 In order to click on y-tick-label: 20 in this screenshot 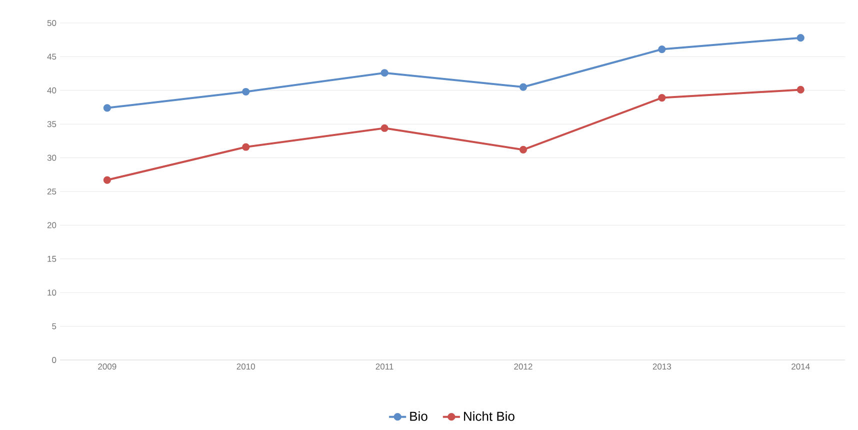, I will do `click(51, 225)`.